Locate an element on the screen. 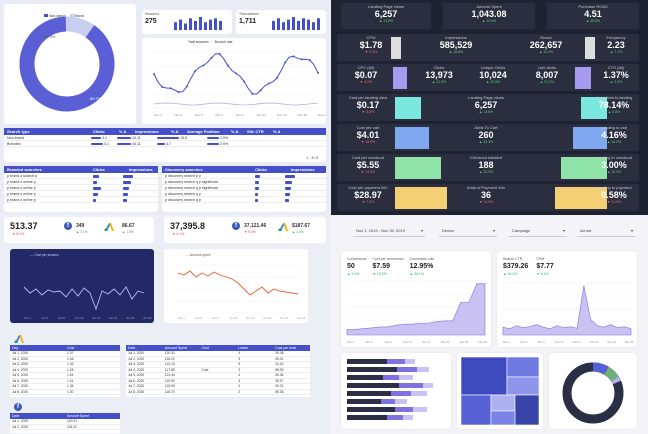 The image size is (648, 434). table-row: Jul 3, 2020 1.32 is located at coordinates (65, 365).